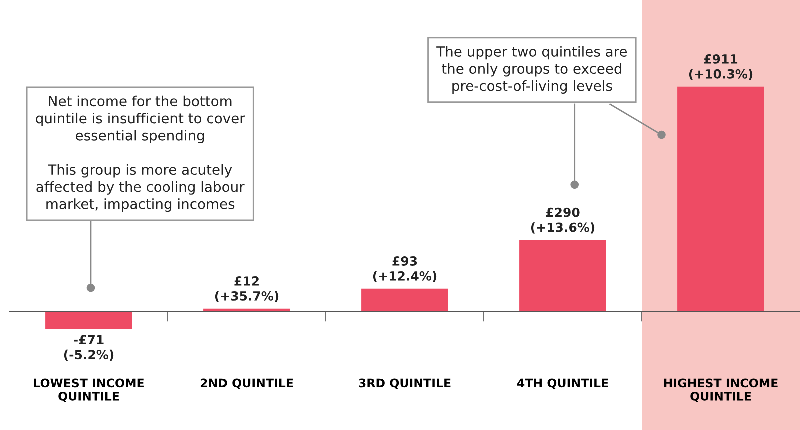  I want to click on x-tick-label: HIGHEST INCOME QUINTILE, so click(721, 390).